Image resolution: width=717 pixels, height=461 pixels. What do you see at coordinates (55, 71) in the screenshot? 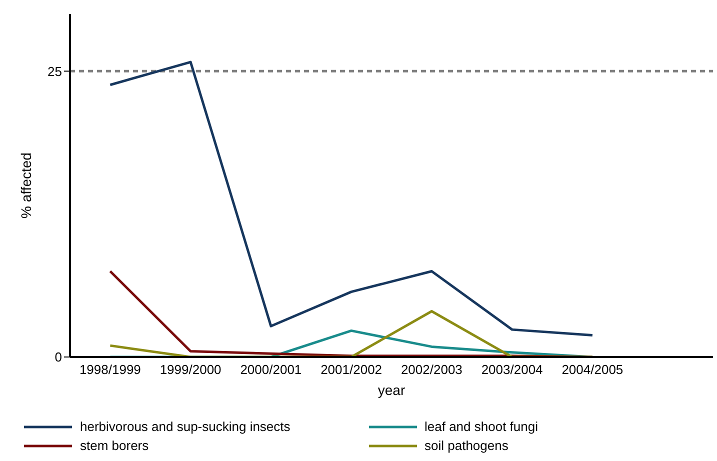
I see `y-tick-label: 25` at bounding box center [55, 71].